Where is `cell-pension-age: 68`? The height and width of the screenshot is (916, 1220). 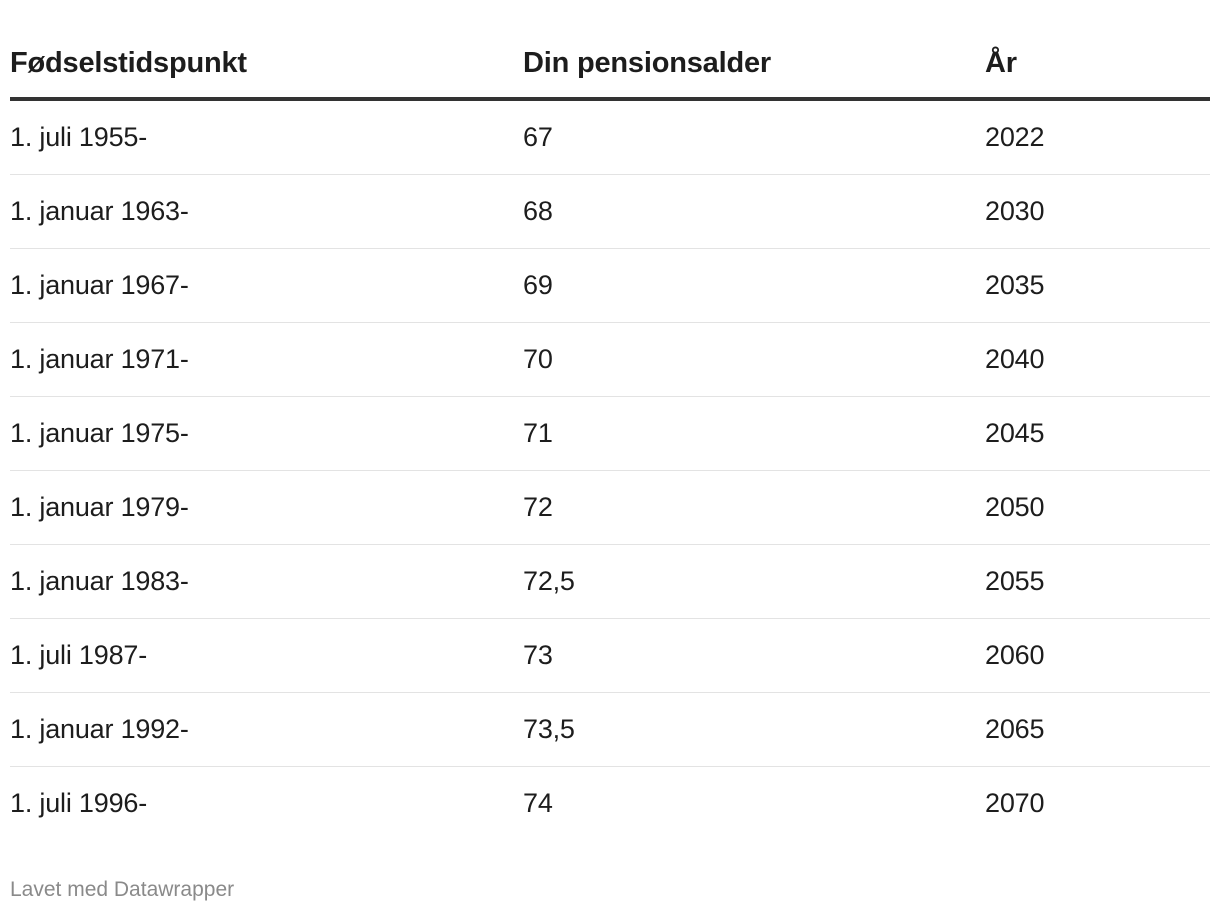
cell-pension-age: 68 is located at coordinates (754, 211).